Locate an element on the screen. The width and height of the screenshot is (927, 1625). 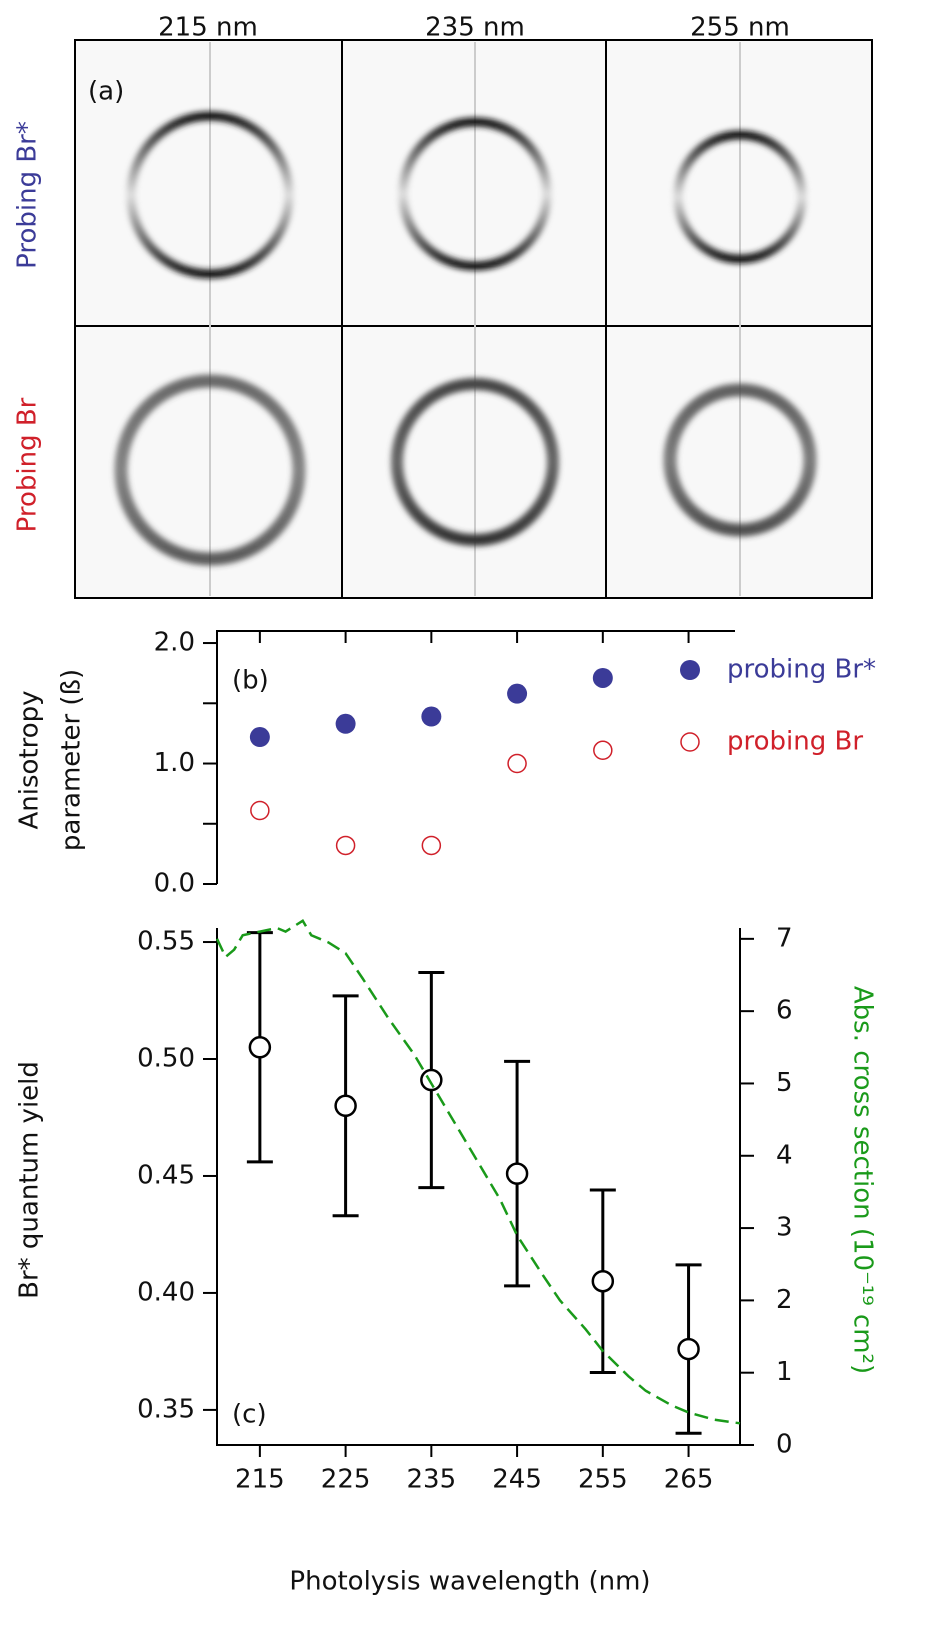
y-axis-label: parameter (ß) is located at coordinates (72, 760).